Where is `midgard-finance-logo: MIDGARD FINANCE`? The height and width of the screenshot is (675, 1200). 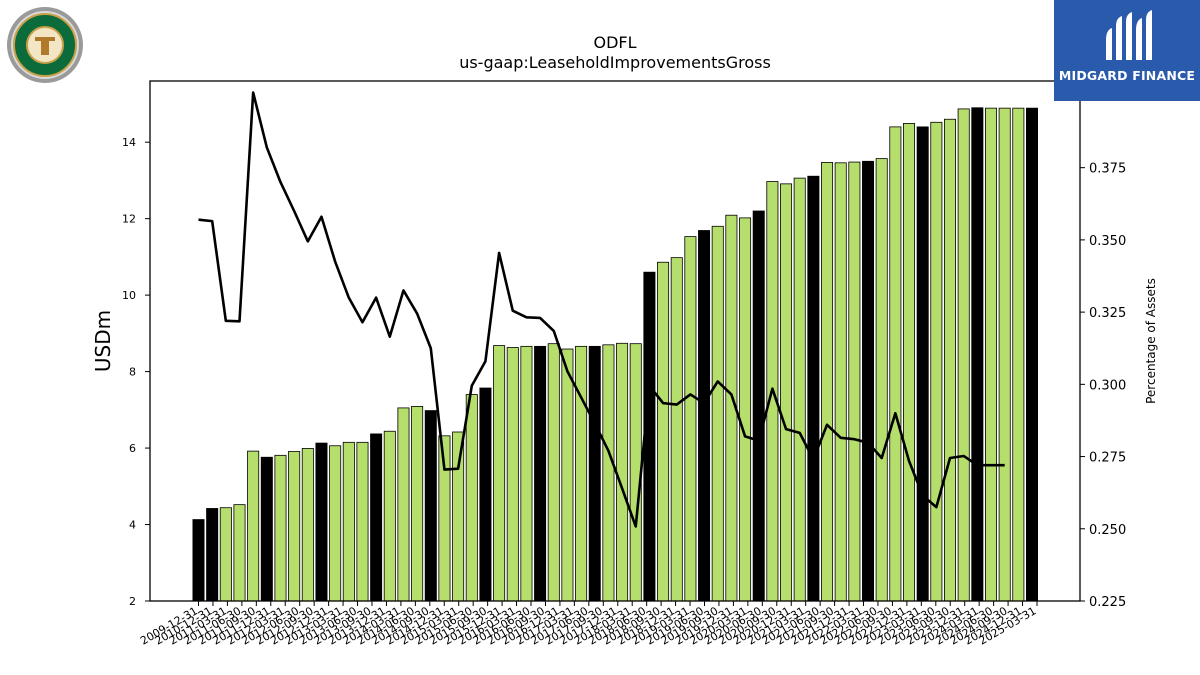 midgard-finance-logo: MIDGARD FINANCE is located at coordinates (1127, 50).